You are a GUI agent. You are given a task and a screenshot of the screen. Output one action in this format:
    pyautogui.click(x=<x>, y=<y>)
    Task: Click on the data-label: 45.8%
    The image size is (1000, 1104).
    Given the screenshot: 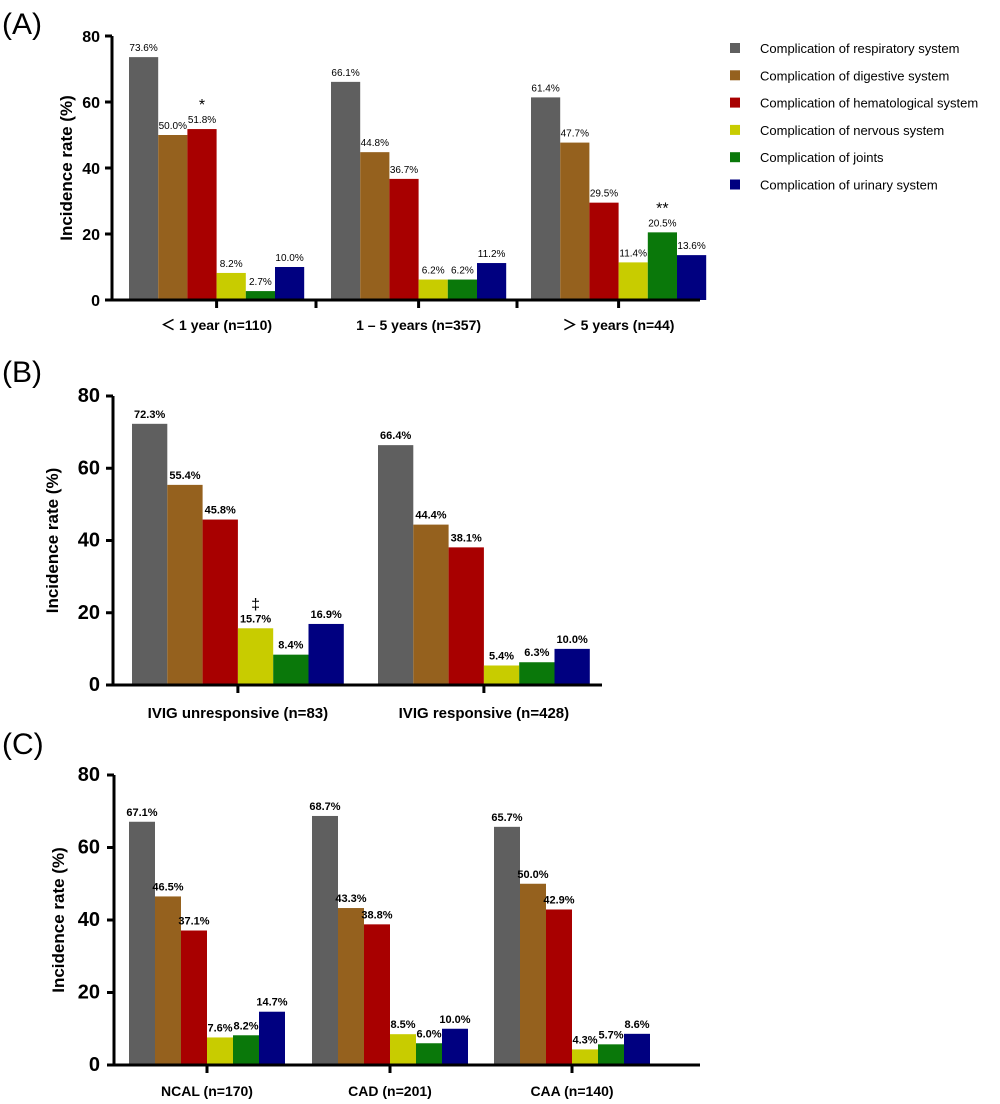 What is the action you would take?
    pyautogui.click(x=220, y=511)
    